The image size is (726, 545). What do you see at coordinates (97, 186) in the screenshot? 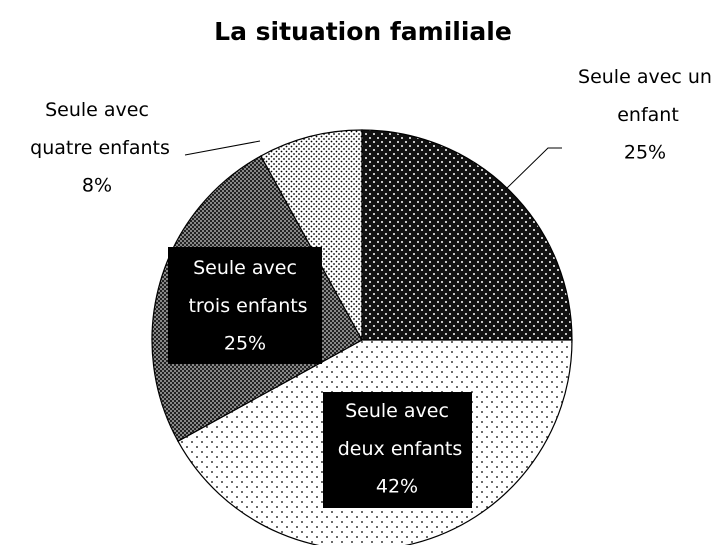
I see `value-label: 8%` at bounding box center [97, 186].